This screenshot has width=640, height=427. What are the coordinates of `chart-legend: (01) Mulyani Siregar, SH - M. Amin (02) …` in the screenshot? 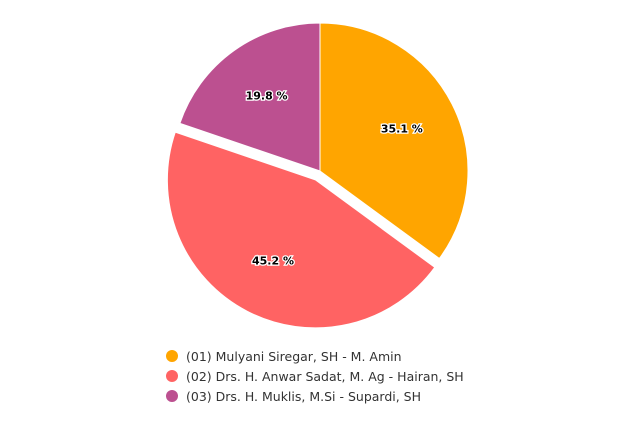 It's located at (315, 376).